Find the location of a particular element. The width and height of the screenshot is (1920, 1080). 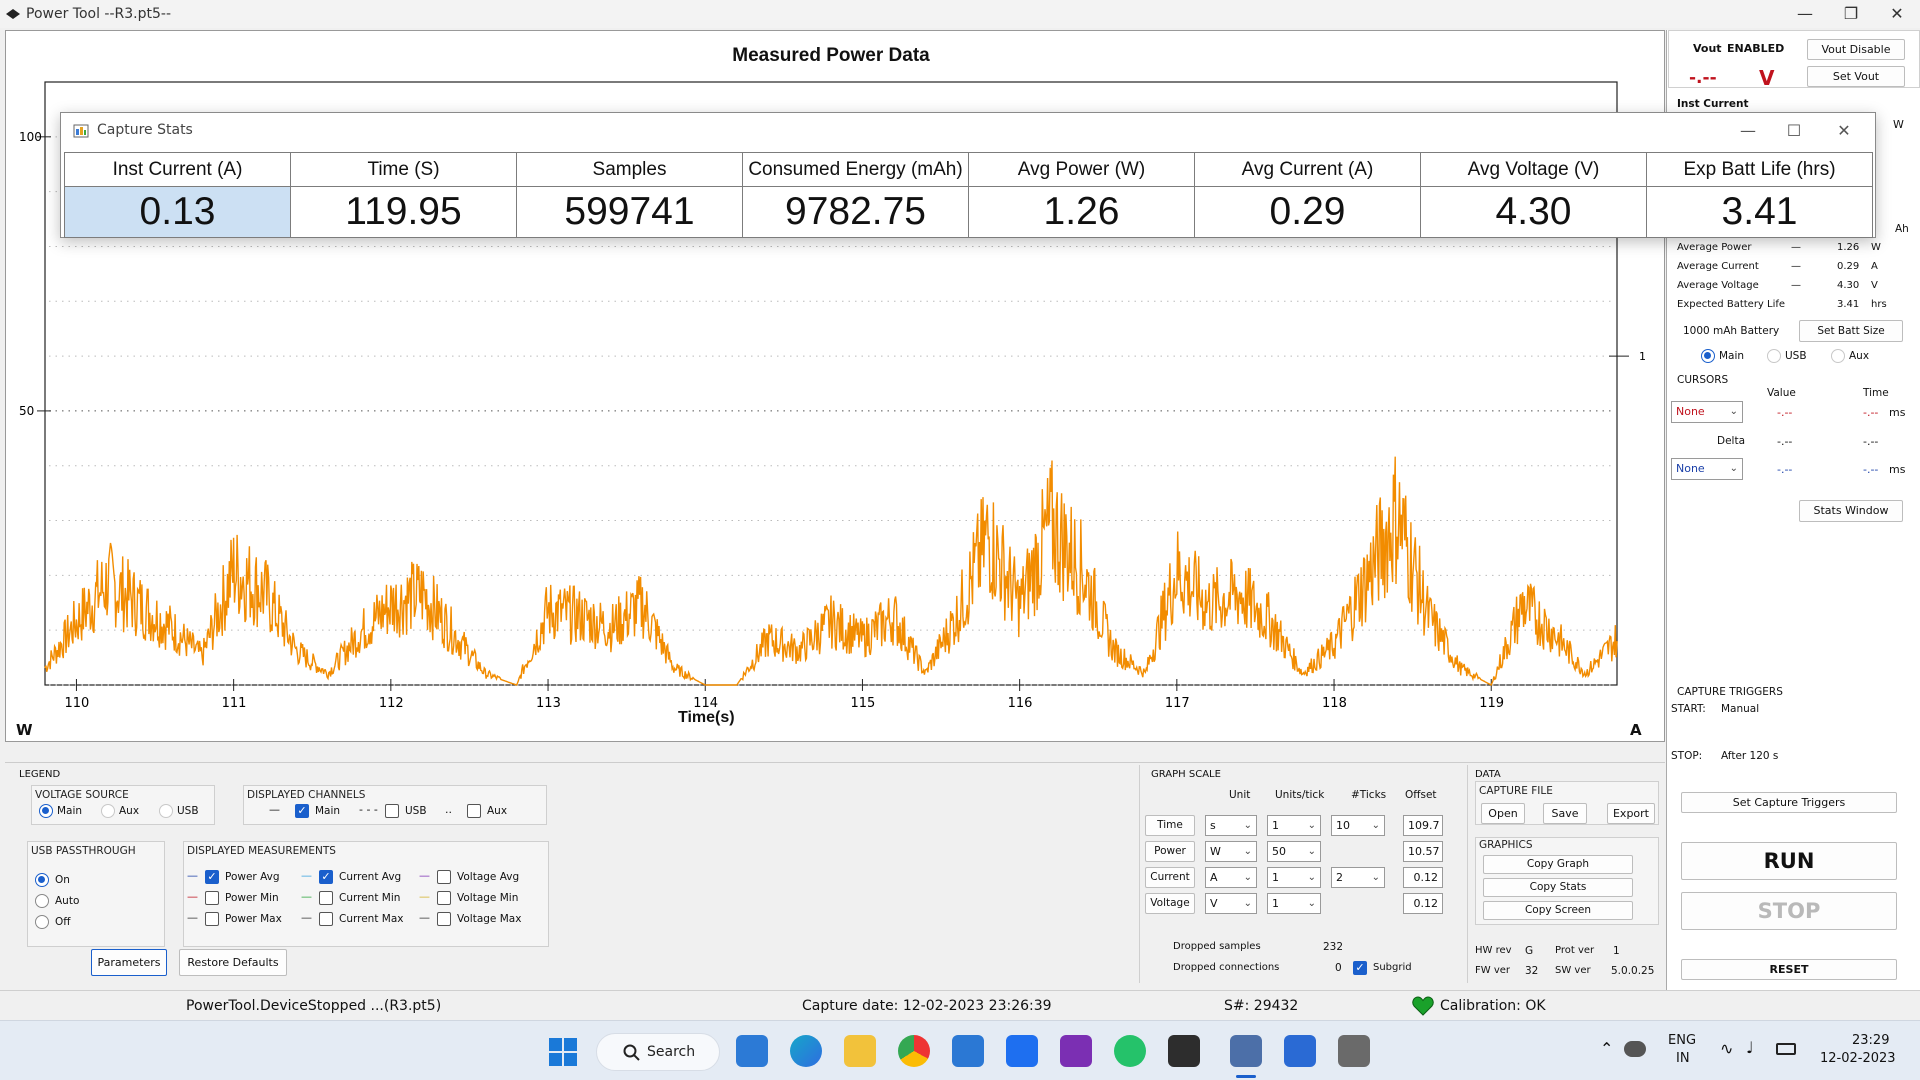

gs-offset-field: 10.57 is located at coordinates (1423, 851).